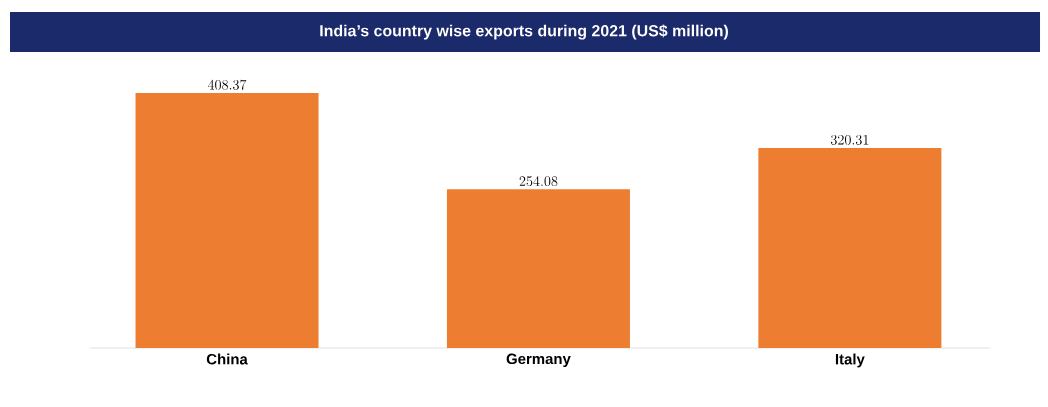 This screenshot has width=1048, height=407. What do you see at coordinates (538, 181) in the screenshot?
I see `data-label: 254.08` at bounding box center [538, 181].